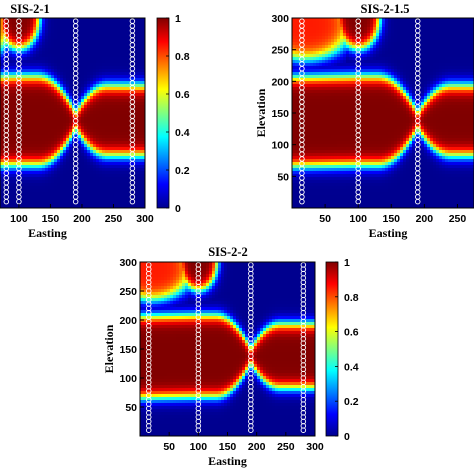 This screenshot has height=474, width=474. Describe the element at coordinates (30, 9) in the screenshot. I see `chart-title: SIS-2-1` at that location.